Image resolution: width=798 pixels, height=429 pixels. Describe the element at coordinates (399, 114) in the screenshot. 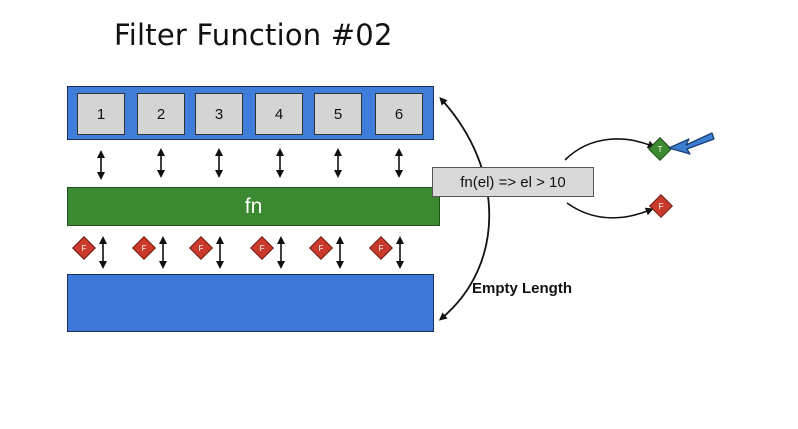

I see `array-cell: 6` at that location.